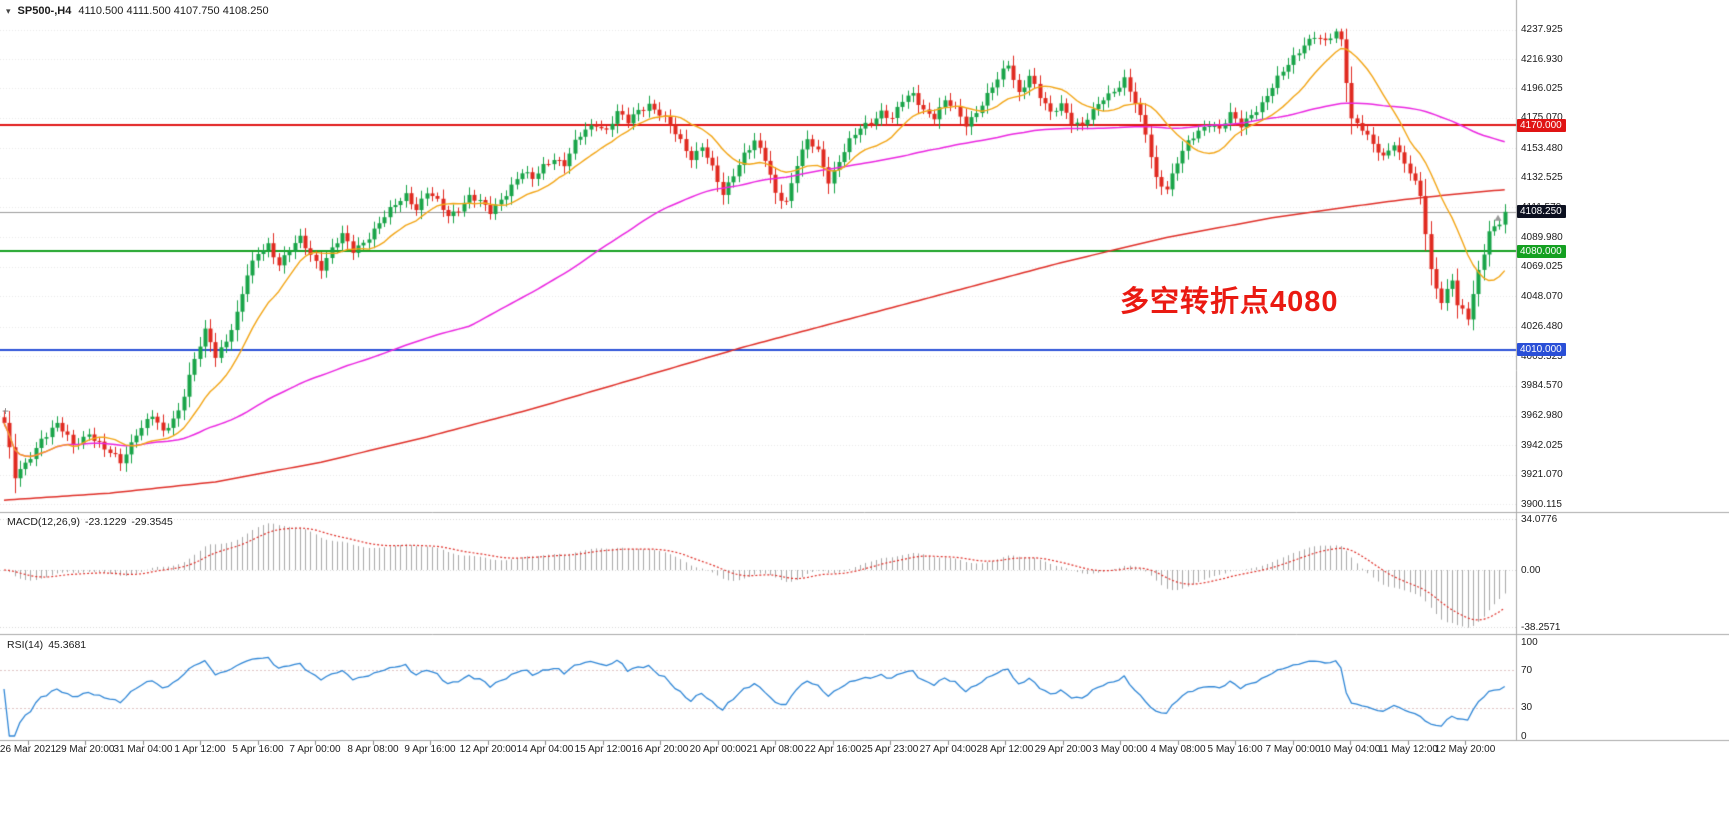 The height and width of the screenshot is (838, 1729). What do you see at coordinates (152, 522) in the screenshot?
I see `macd-signal-value: -29.3545` at bounding box center [152, 522].